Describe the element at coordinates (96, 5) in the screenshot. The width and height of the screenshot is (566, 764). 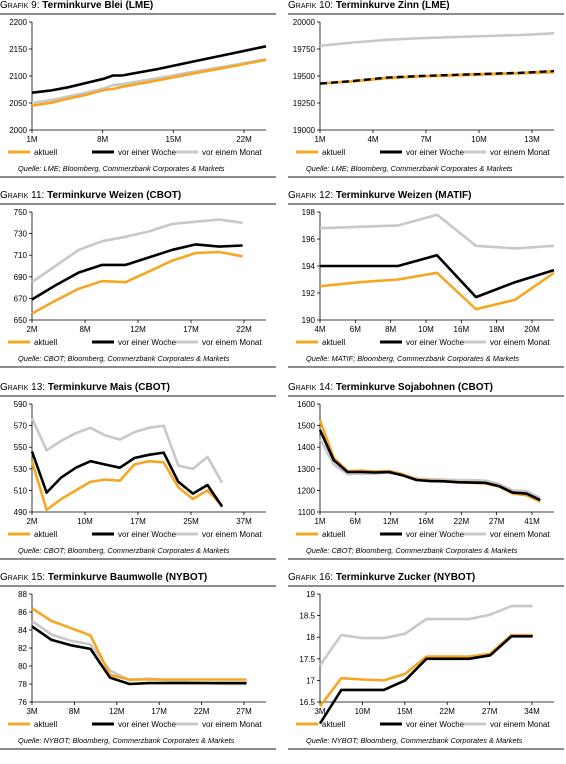
I see `chart-title-text: Terminkurve Blei (LME)` at that location.